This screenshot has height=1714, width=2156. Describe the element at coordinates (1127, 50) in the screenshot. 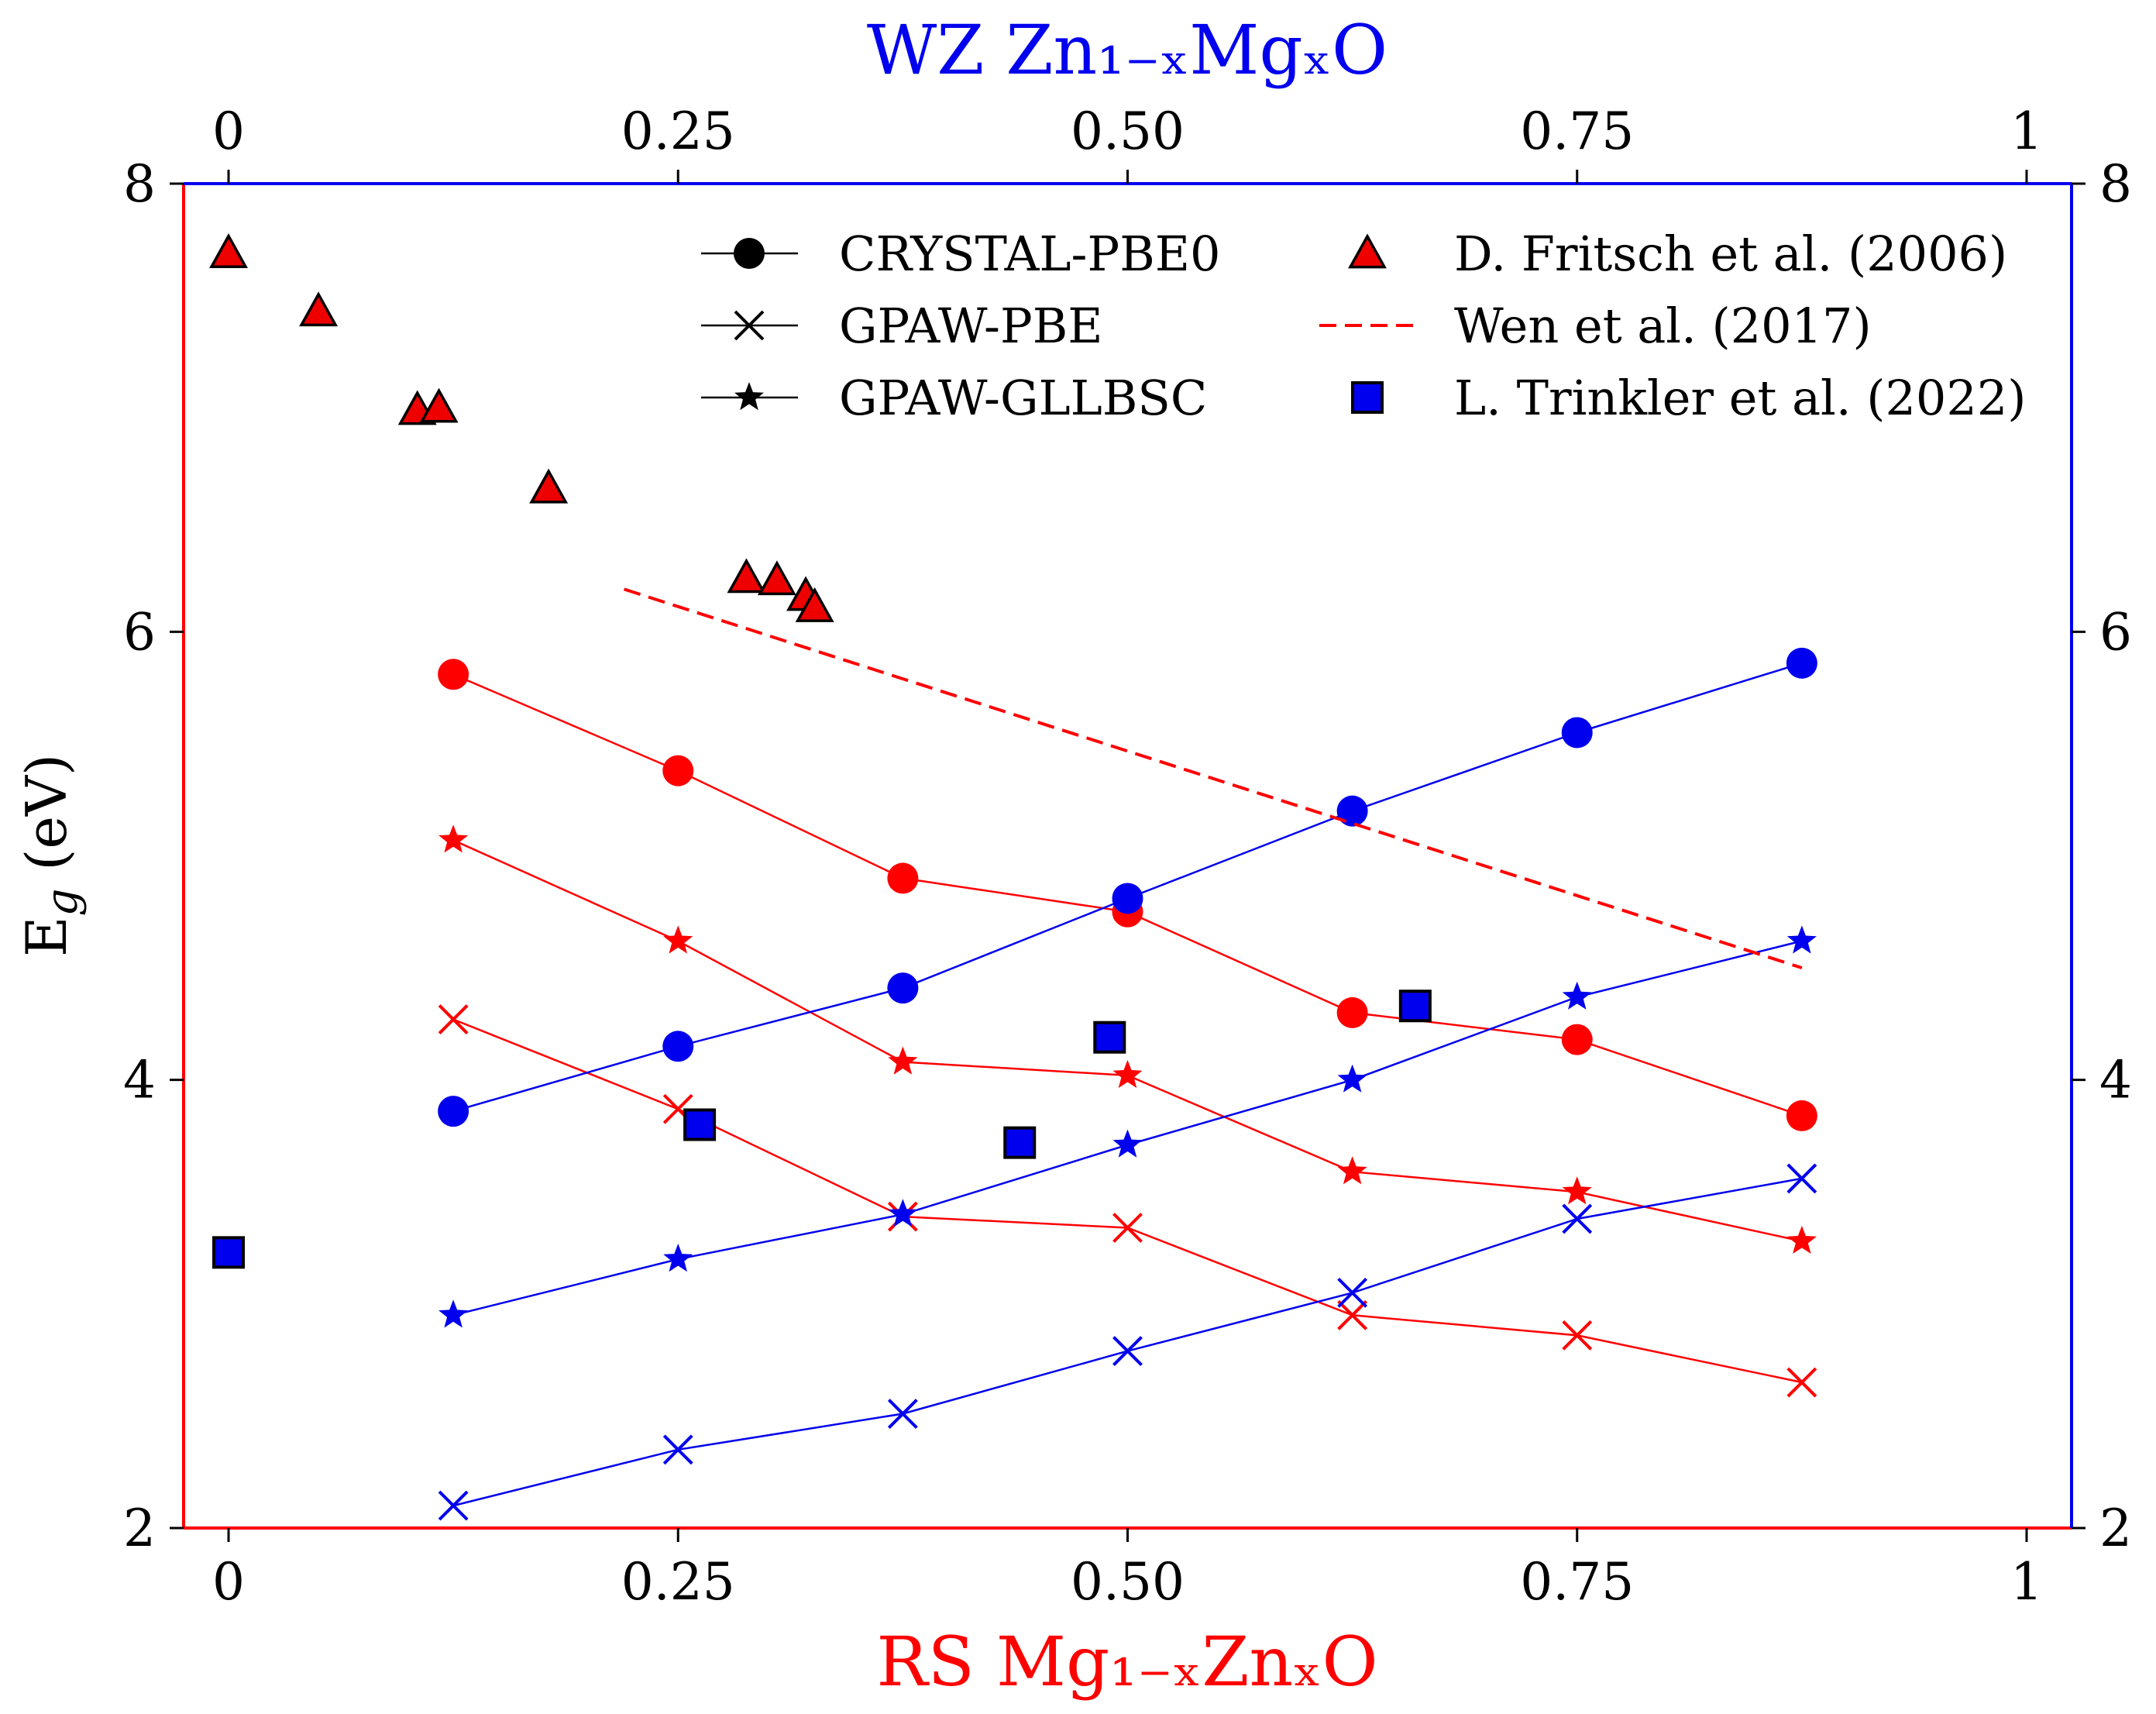

I see `top-axis-title: WZ Zn₁₋ₓMgₓO` at that location.